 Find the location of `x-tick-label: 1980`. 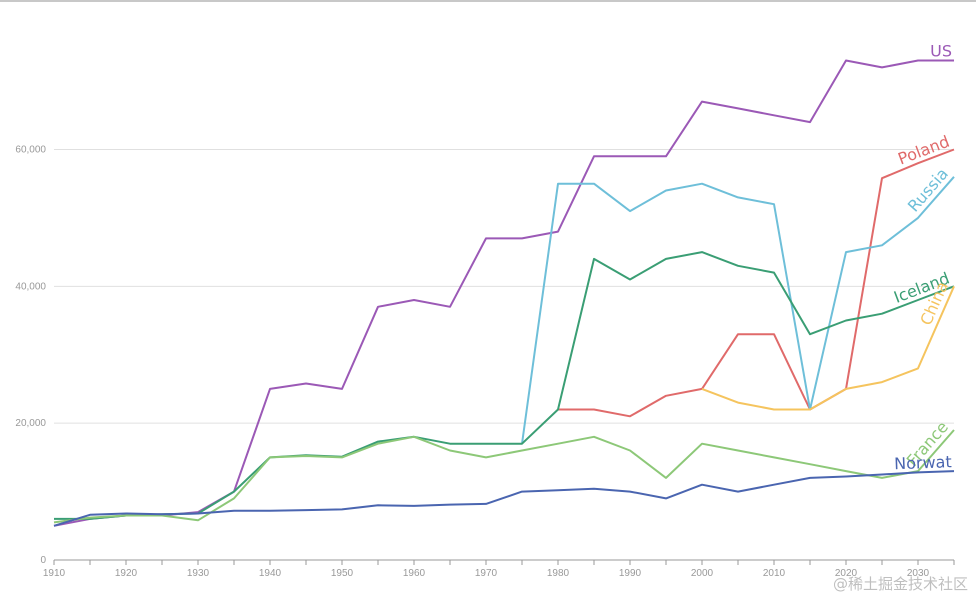

x-tick-label: 1980 is located at coordinates (558, 573).